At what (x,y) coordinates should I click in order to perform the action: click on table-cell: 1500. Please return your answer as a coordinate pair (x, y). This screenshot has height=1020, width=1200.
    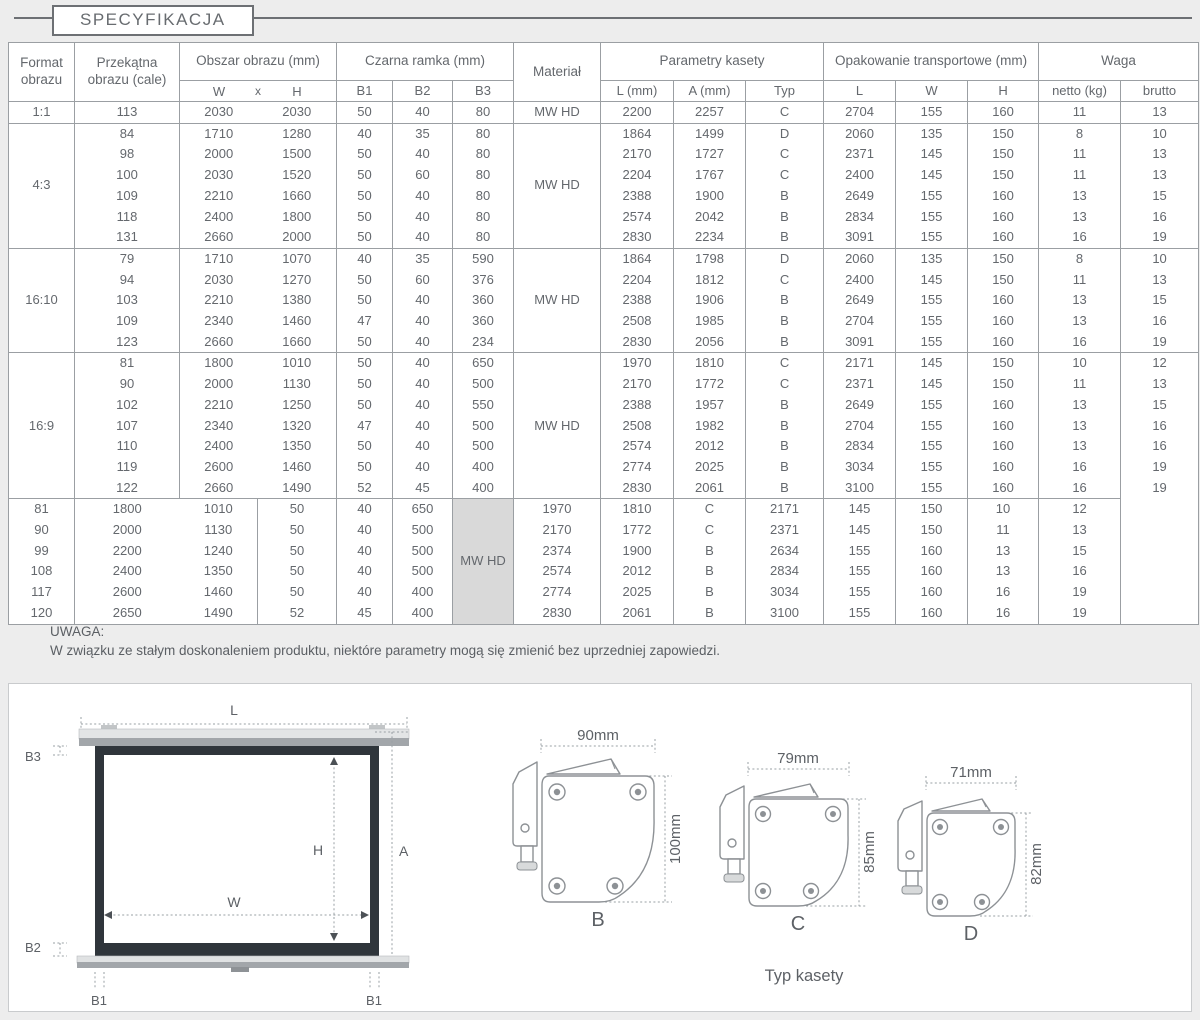
    Looking at the image, I should click on (297, 155).